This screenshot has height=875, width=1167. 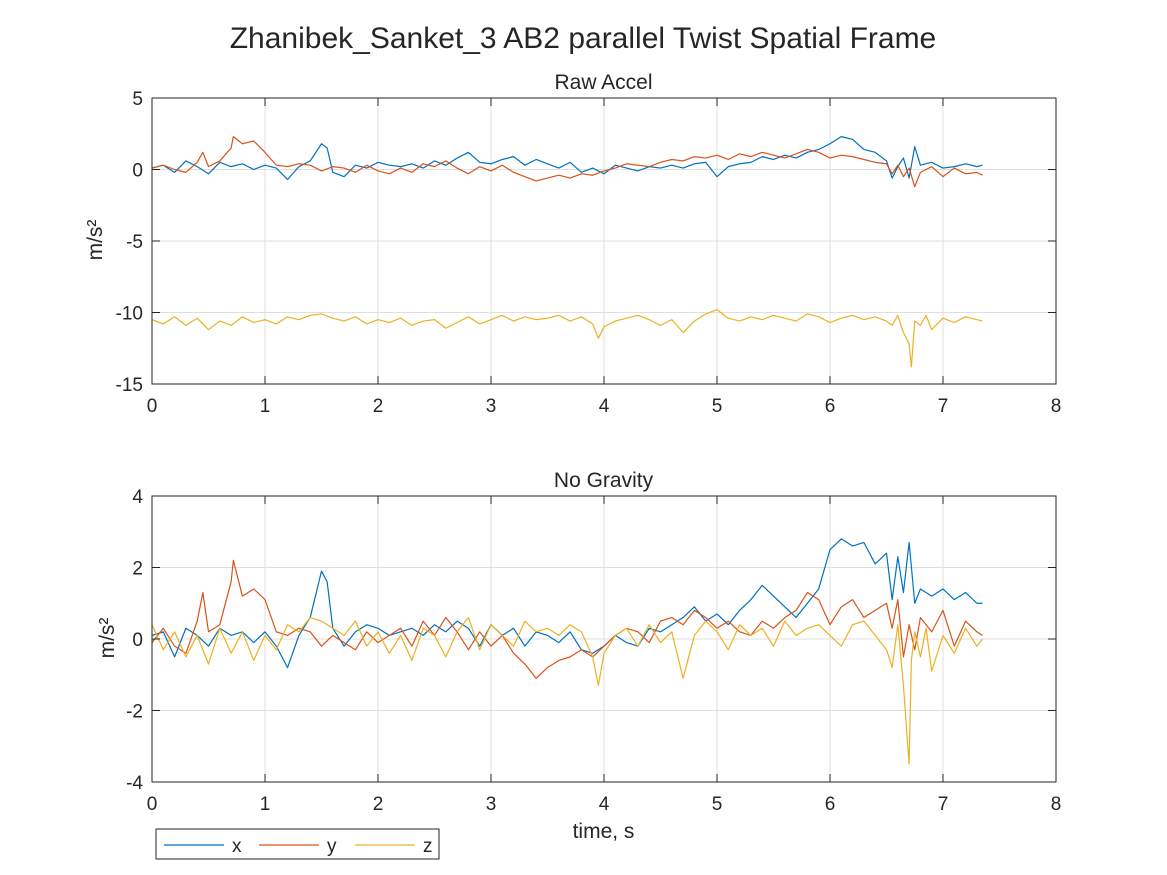 I want to click on no-gravity-xtick-label-2: 2, so click(x=378, y=804).